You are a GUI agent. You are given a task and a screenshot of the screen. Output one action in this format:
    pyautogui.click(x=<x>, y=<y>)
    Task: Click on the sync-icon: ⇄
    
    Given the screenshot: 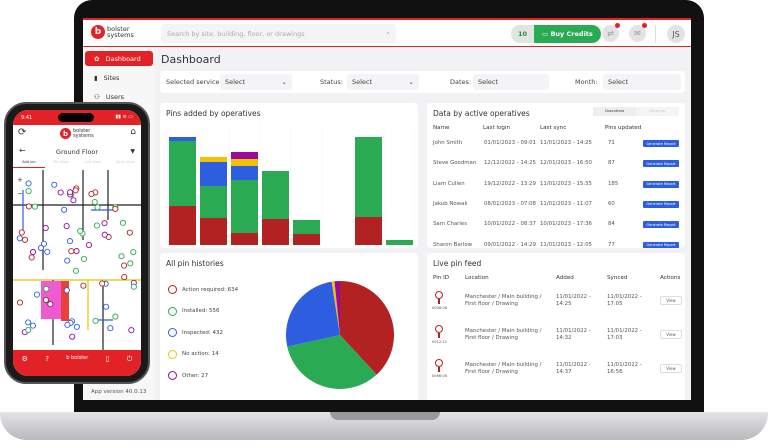 What is the action you would take?
    pyautogui.click(x=611, y=32)
    